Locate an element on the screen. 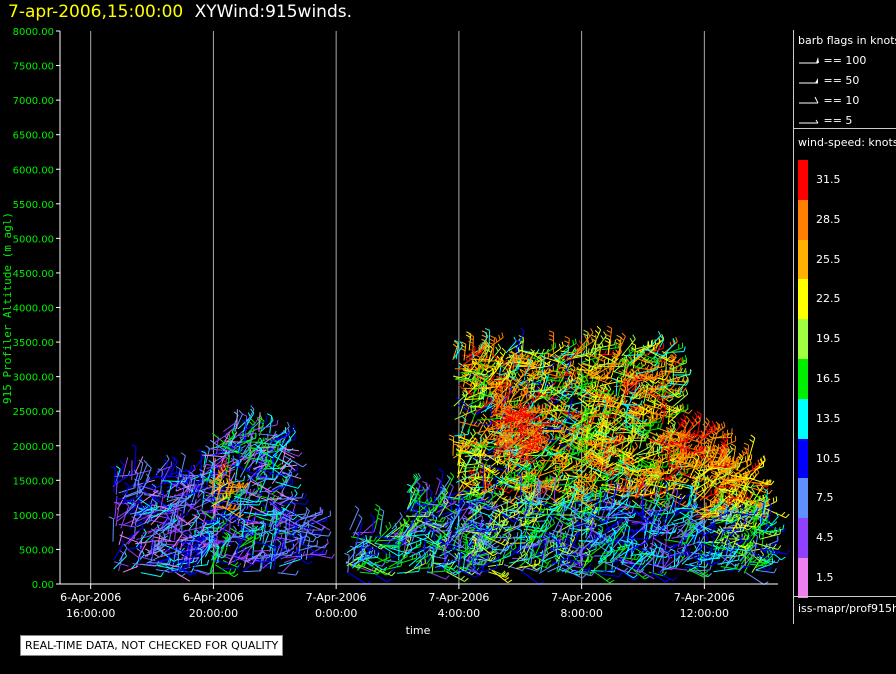 The image size is (896, 674). title-time: 7-apr-2006,15:00:00 is located at coordinates (96, 12).